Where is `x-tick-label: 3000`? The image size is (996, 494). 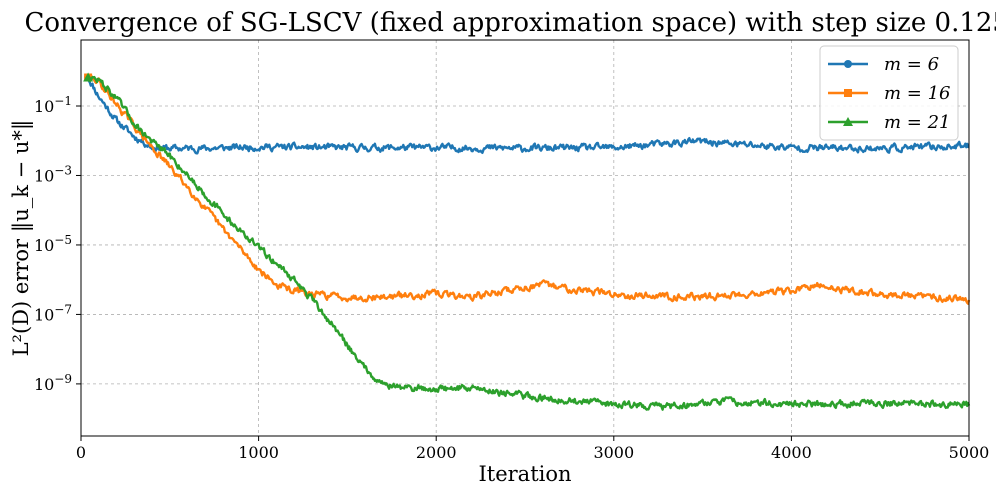 x-tick-label: 3000 is located at coordinates (613, 452).